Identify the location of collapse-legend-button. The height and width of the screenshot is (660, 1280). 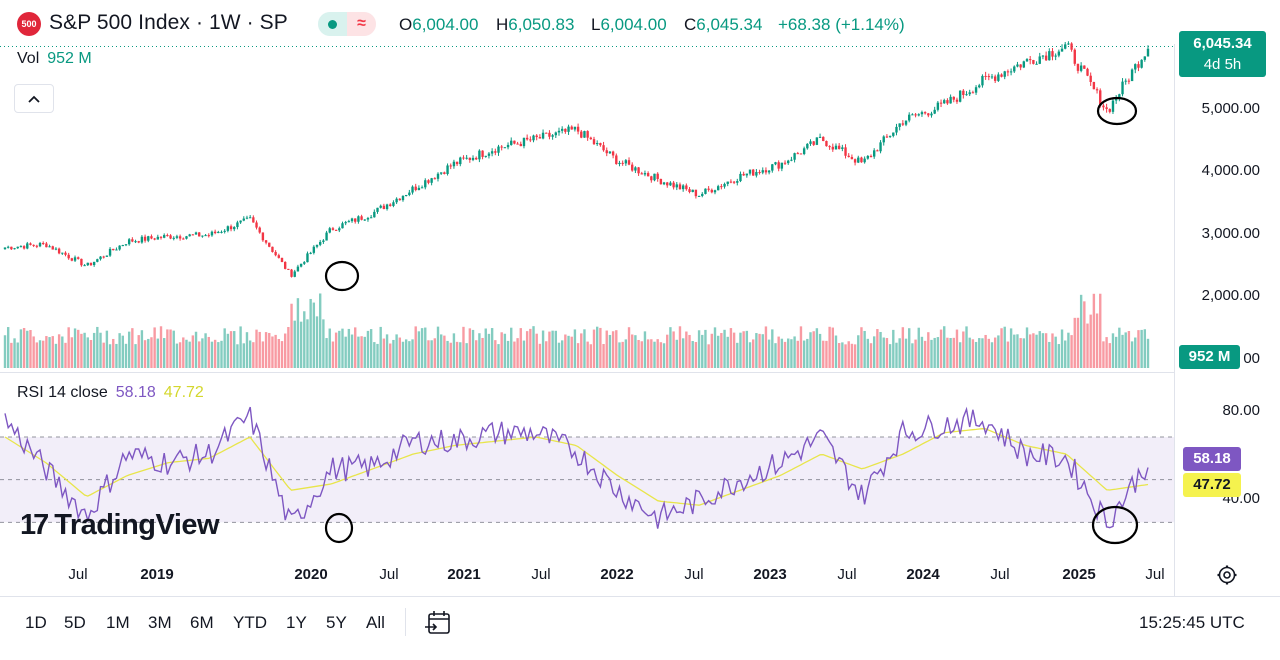
(34, 98).